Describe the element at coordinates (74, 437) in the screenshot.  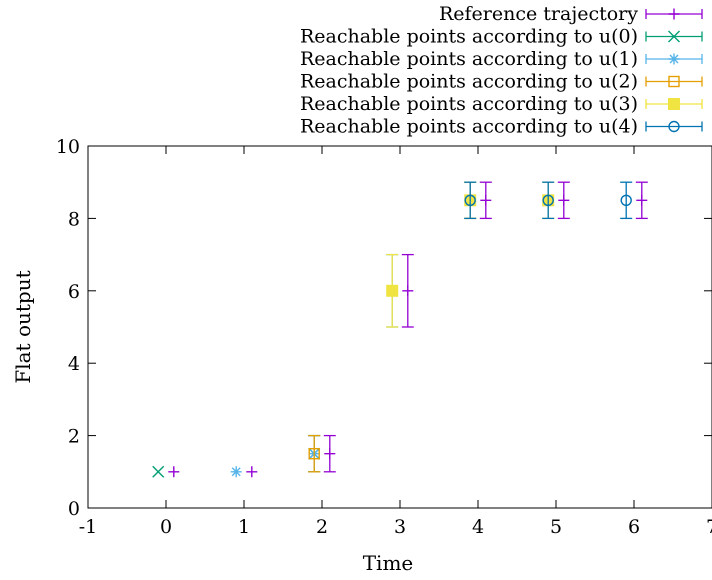
I see `y-tick-label: 2` at that location.